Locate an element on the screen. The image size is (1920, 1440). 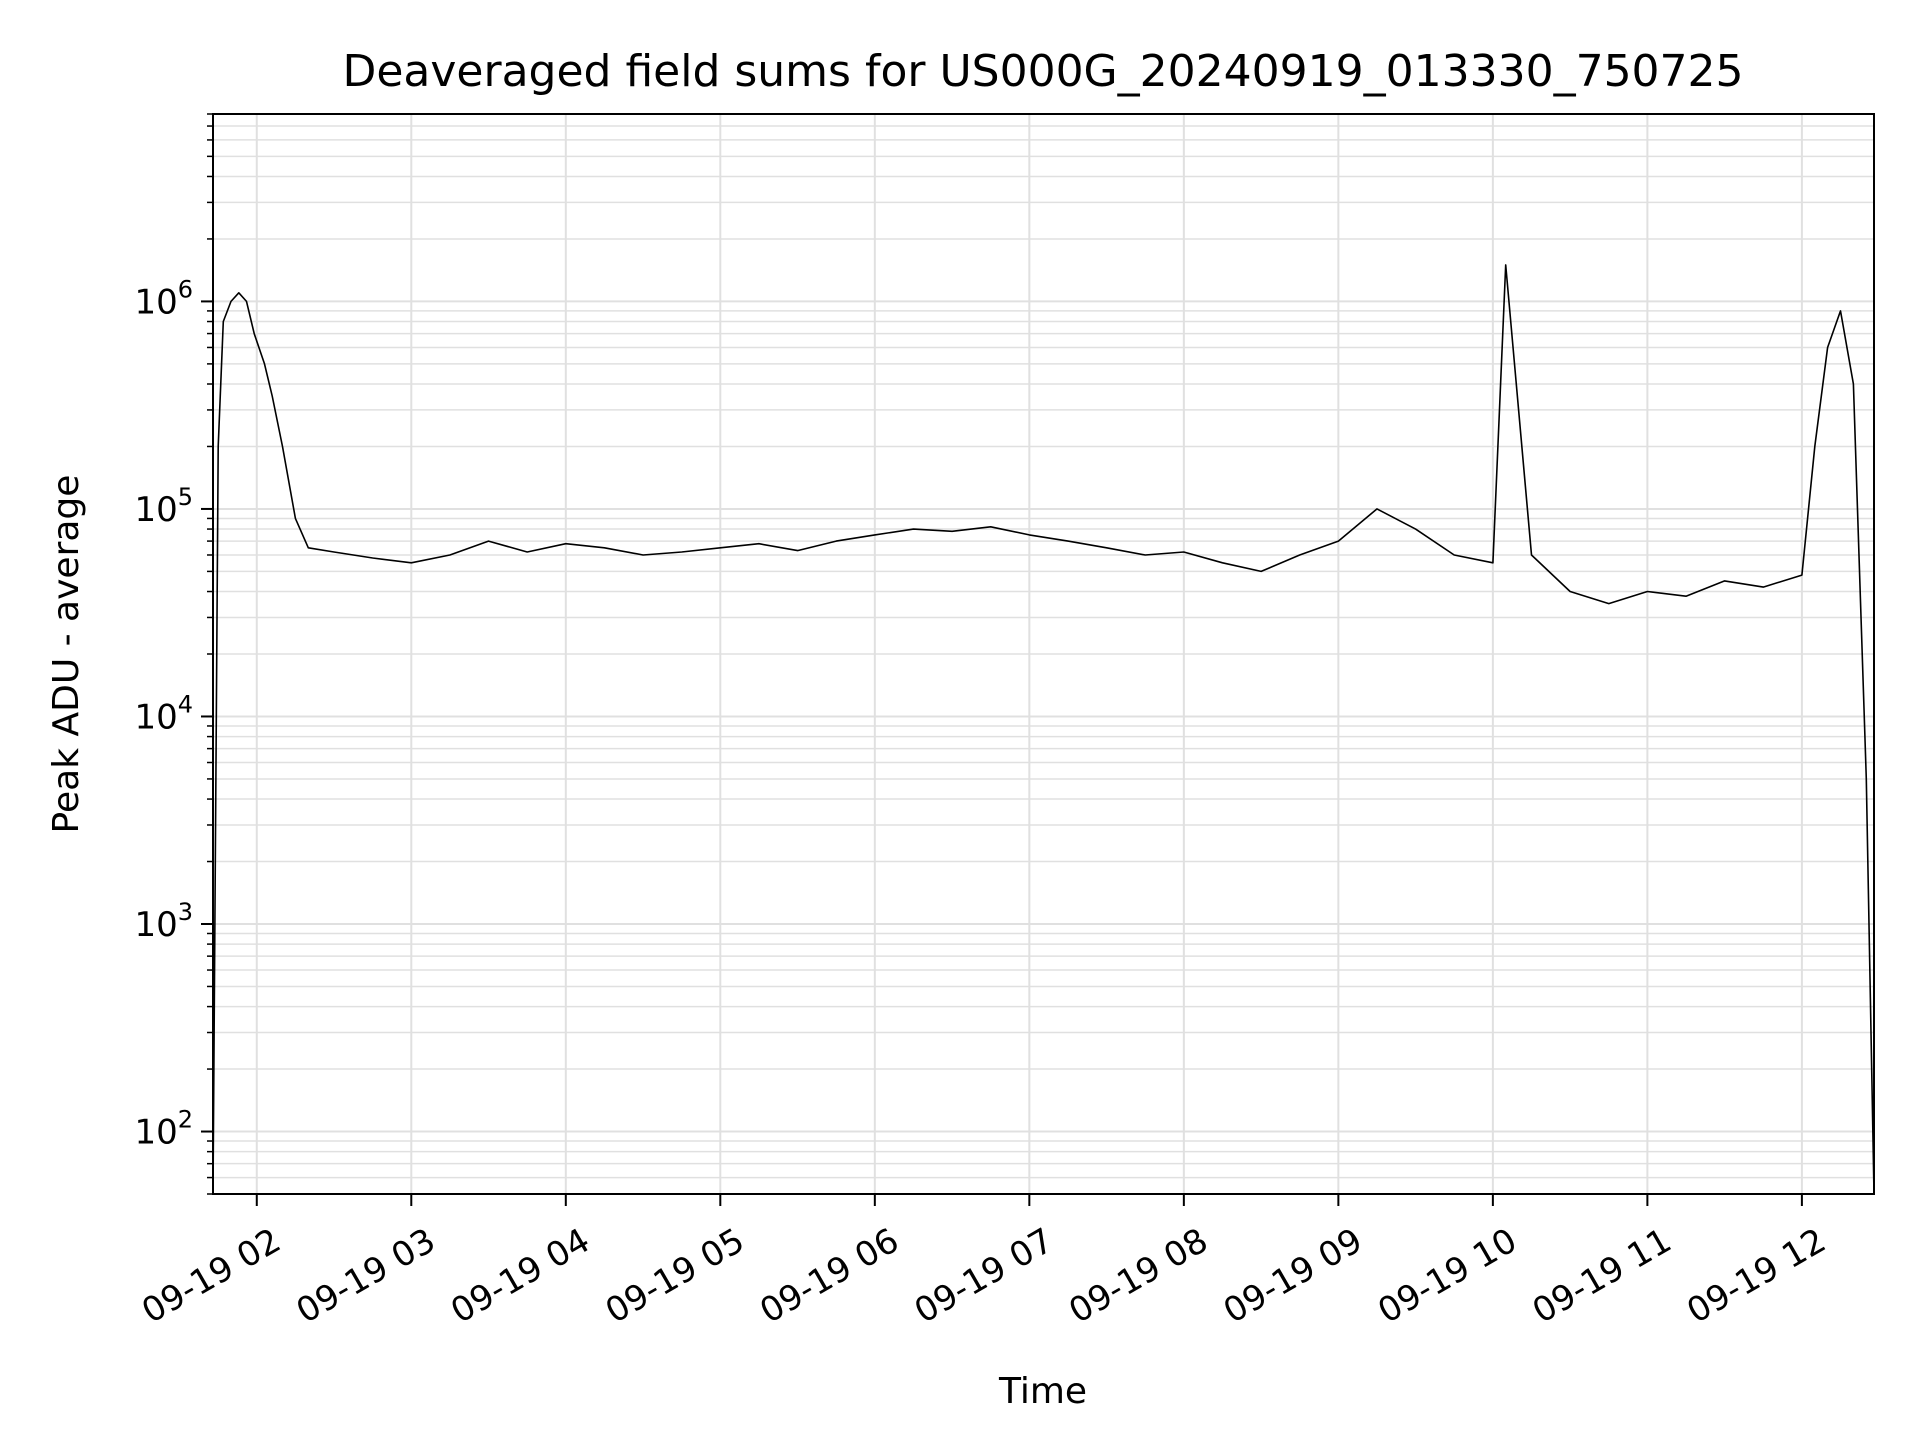
x-tick-label: 09-19 12 is located at coordinates (1756, 1276).